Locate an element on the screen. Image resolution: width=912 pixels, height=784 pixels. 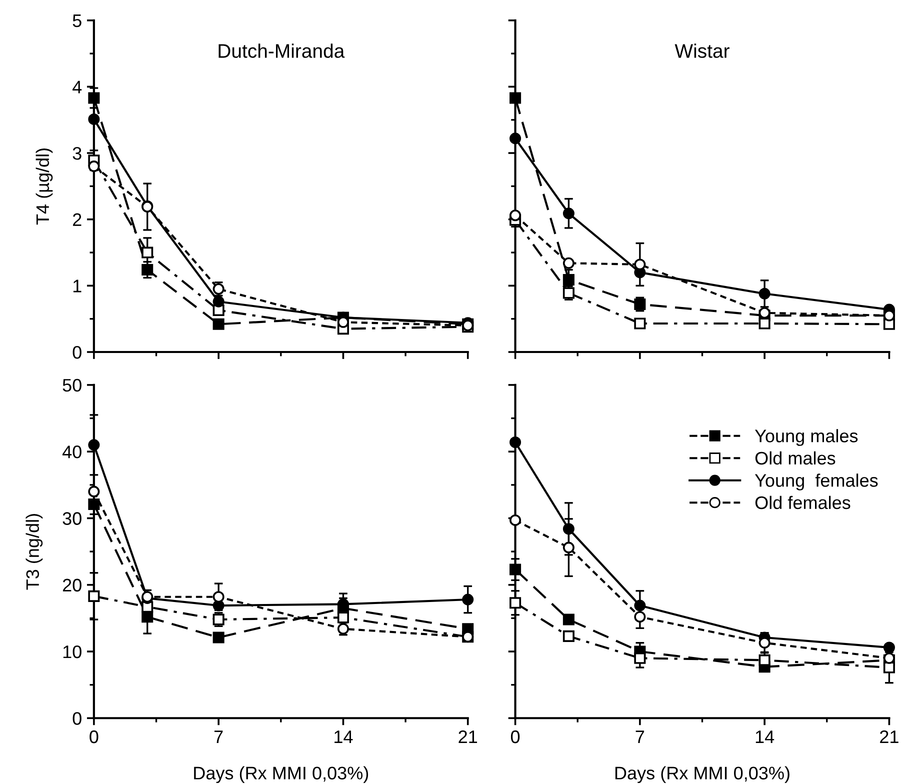
text: Dutch-Miranda is located at coordinates (281, 51).